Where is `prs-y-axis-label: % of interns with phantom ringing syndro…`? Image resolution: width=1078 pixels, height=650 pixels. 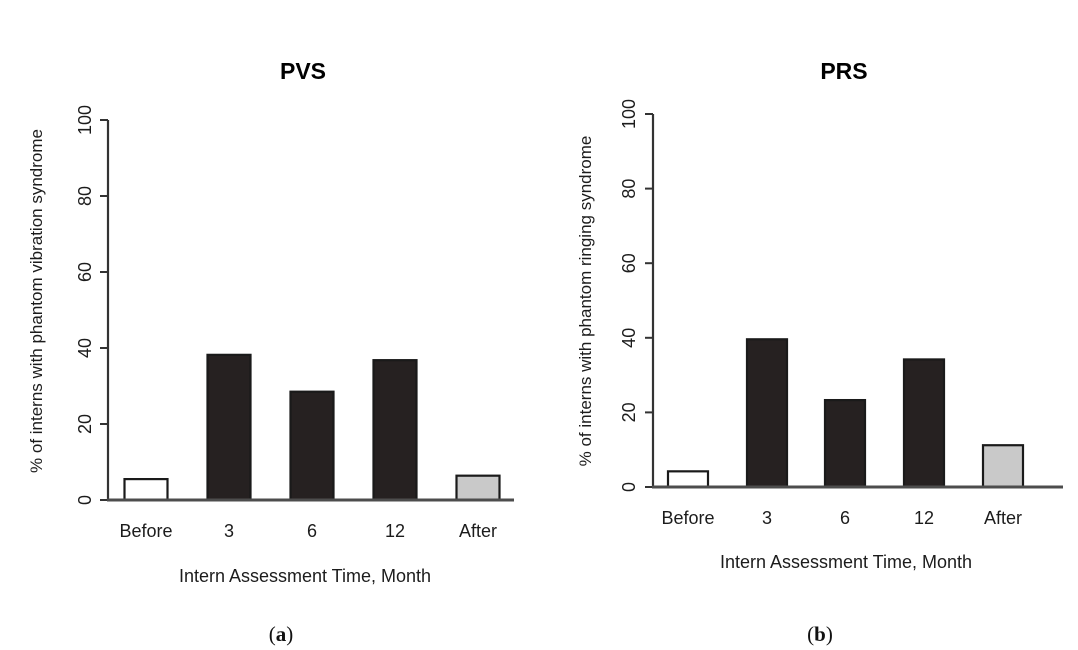 prs-y-axis-label: % of interns with phantom ringing syndro… is located at coordinates (585, 301).